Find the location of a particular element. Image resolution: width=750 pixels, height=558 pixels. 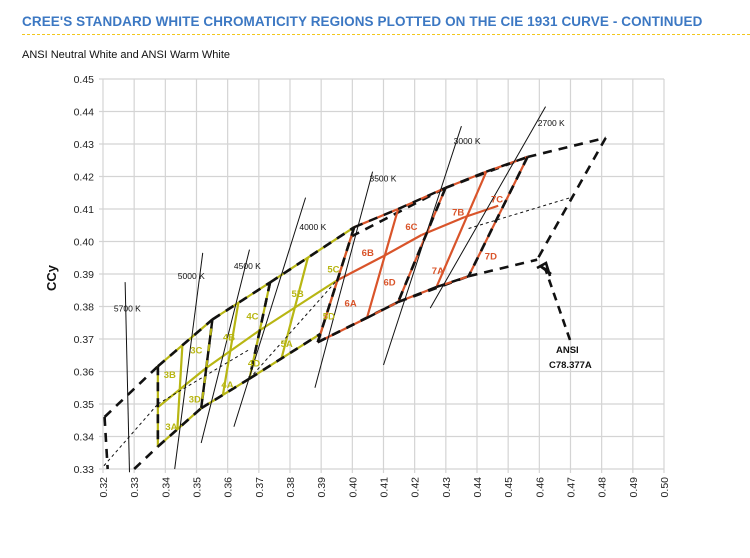

isotherm-label: 5700 K is located at coordinates (127, 308).